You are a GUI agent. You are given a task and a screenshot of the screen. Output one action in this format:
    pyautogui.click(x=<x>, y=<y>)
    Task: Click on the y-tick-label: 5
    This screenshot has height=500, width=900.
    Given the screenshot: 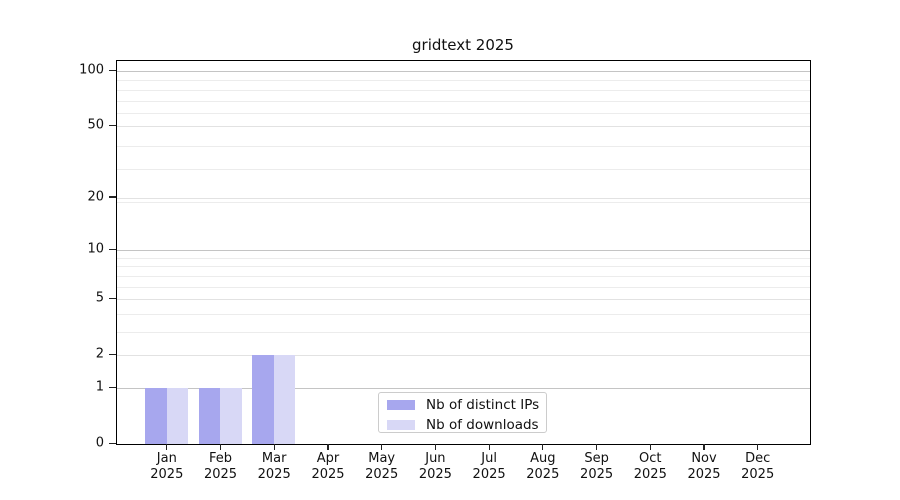 What is the action you would take?
    pyautogui.click(x=99, y=298)
    